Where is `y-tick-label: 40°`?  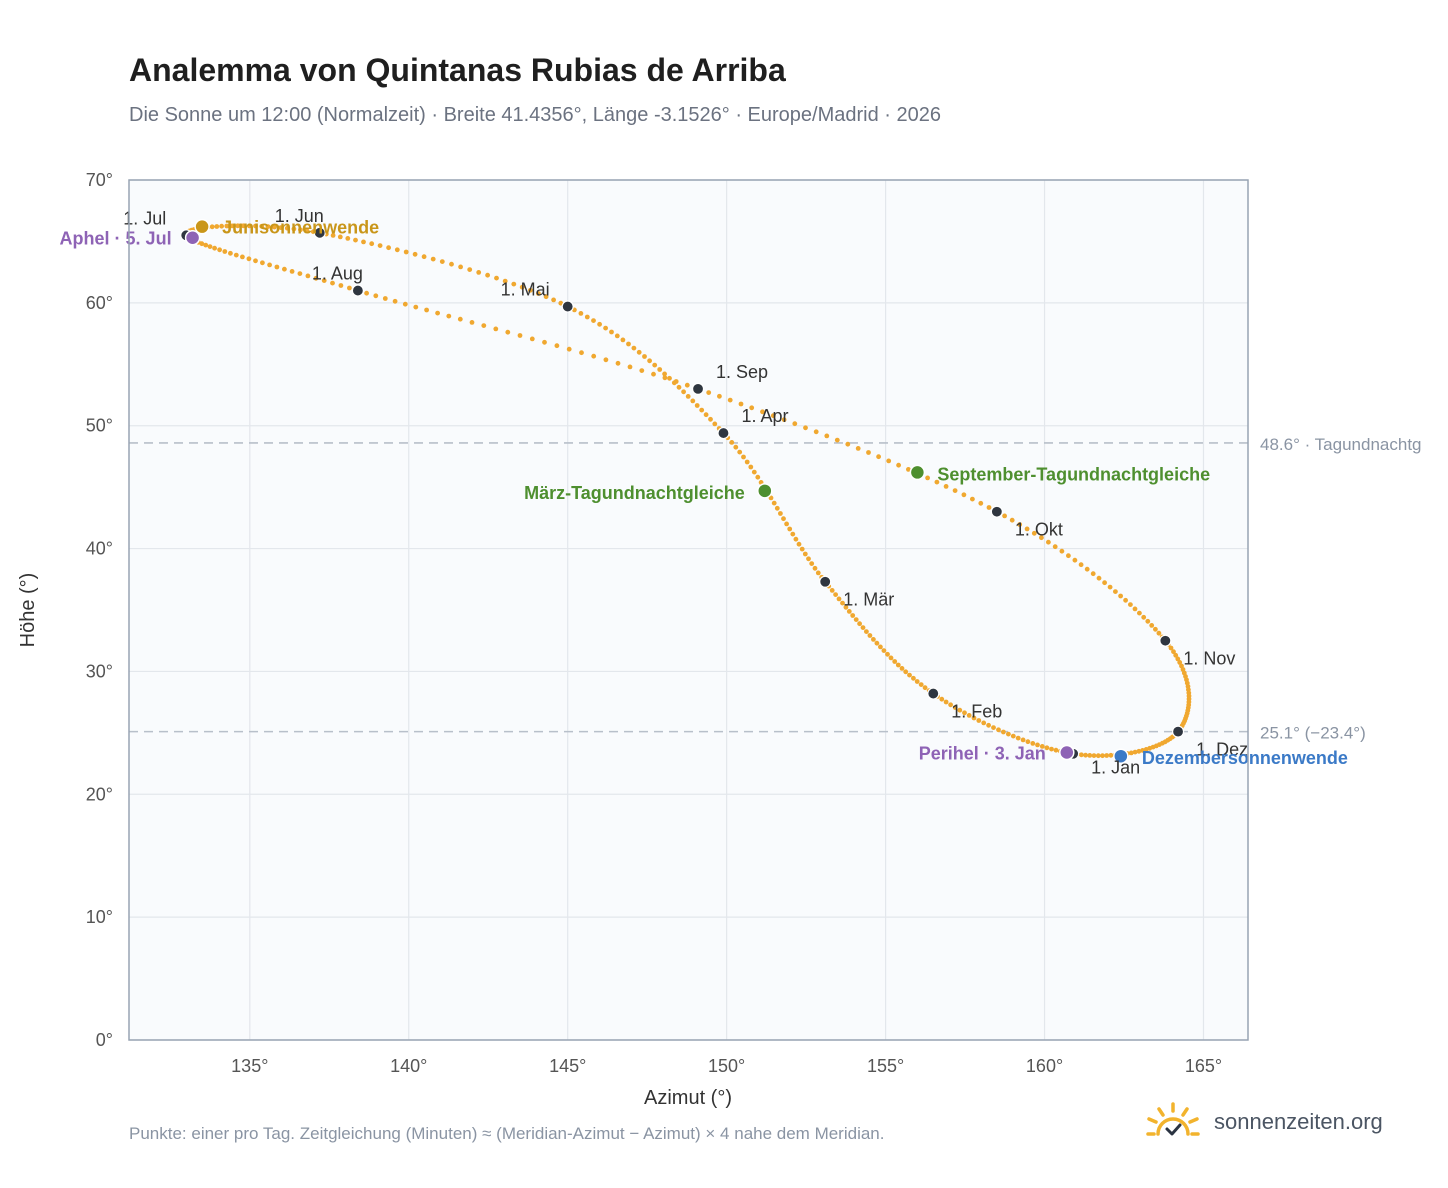 y-tick-label: 40° is located at coordinates (99, 549).